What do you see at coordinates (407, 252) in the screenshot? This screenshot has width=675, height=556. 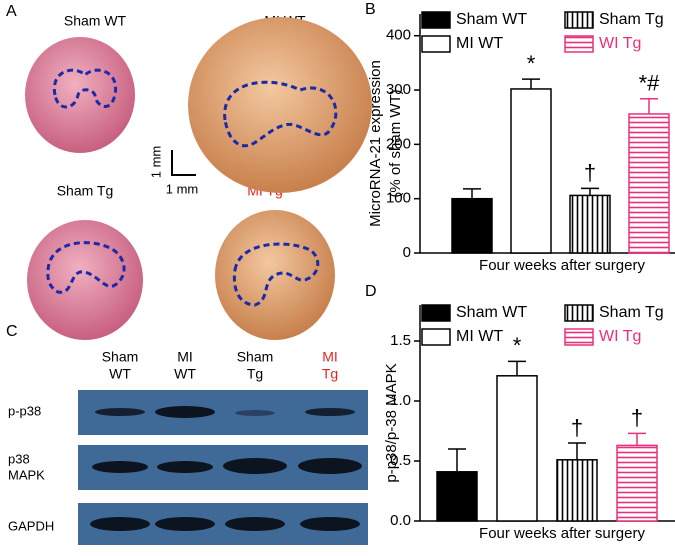 I see `y-tick-label: 0` at bounding box center [407, 252].